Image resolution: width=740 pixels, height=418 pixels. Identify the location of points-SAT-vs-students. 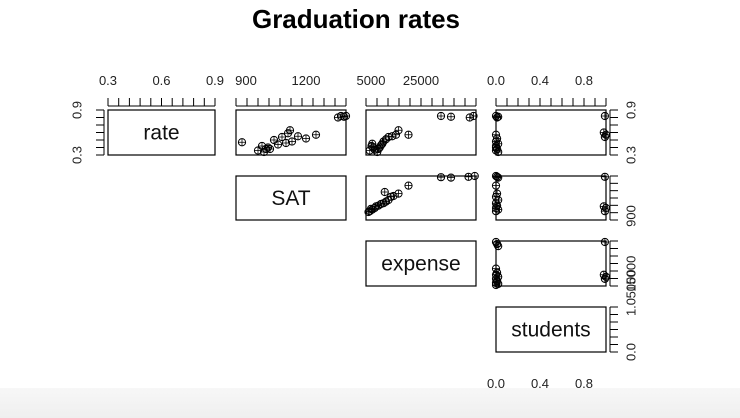
(551, 193).